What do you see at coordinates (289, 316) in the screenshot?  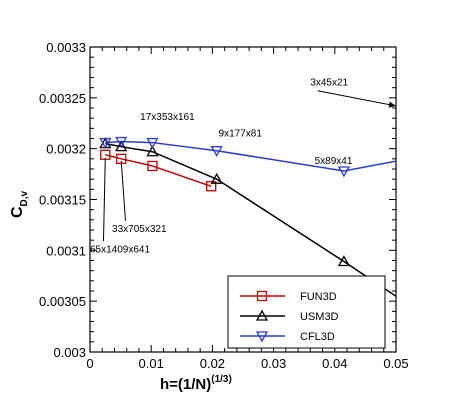 I see `legend-entry: USM3D` at bounding box center [289, 316].